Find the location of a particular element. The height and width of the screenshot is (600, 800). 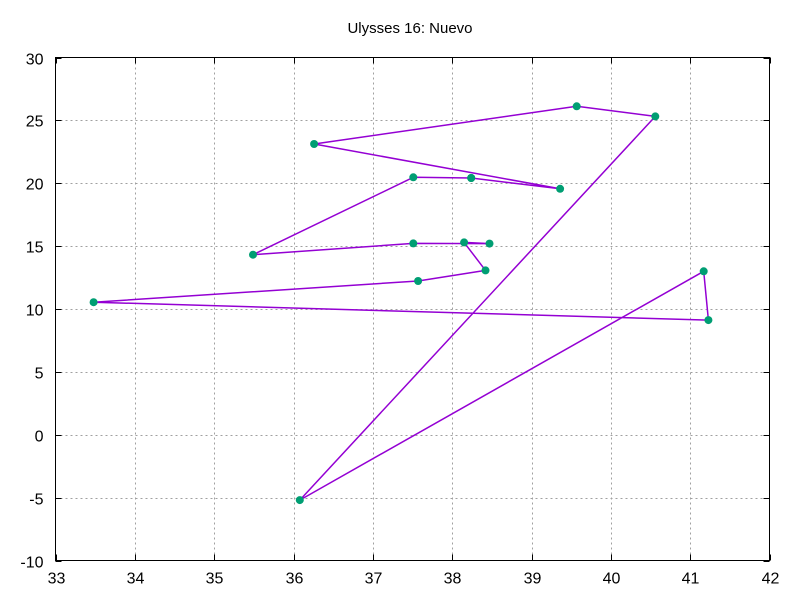

y-tick-label: 25 is located at coordinates (35, 122).